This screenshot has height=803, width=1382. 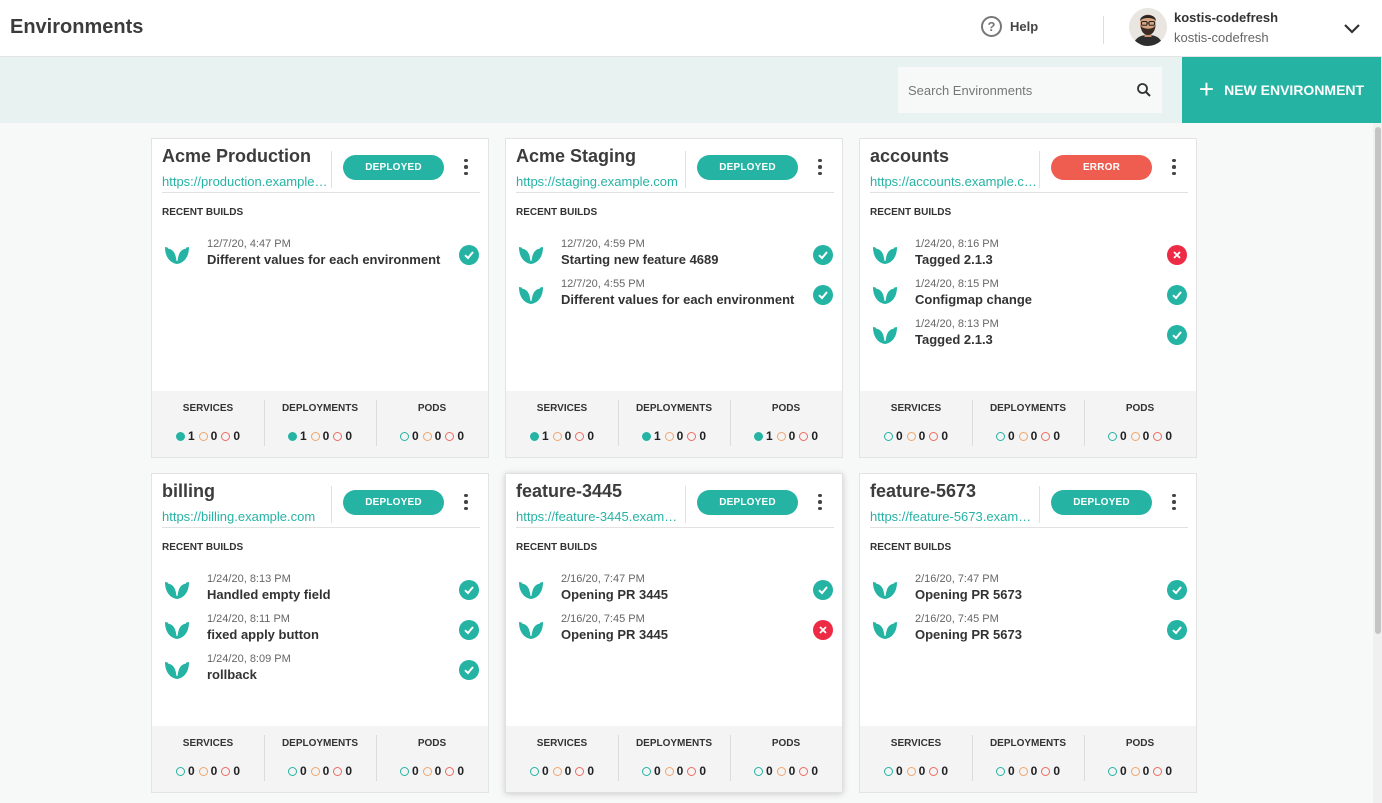 What do you see at coordinates (1148, 27) in the screenshot?
I see `avatar` at bounding box center [1148, 27].